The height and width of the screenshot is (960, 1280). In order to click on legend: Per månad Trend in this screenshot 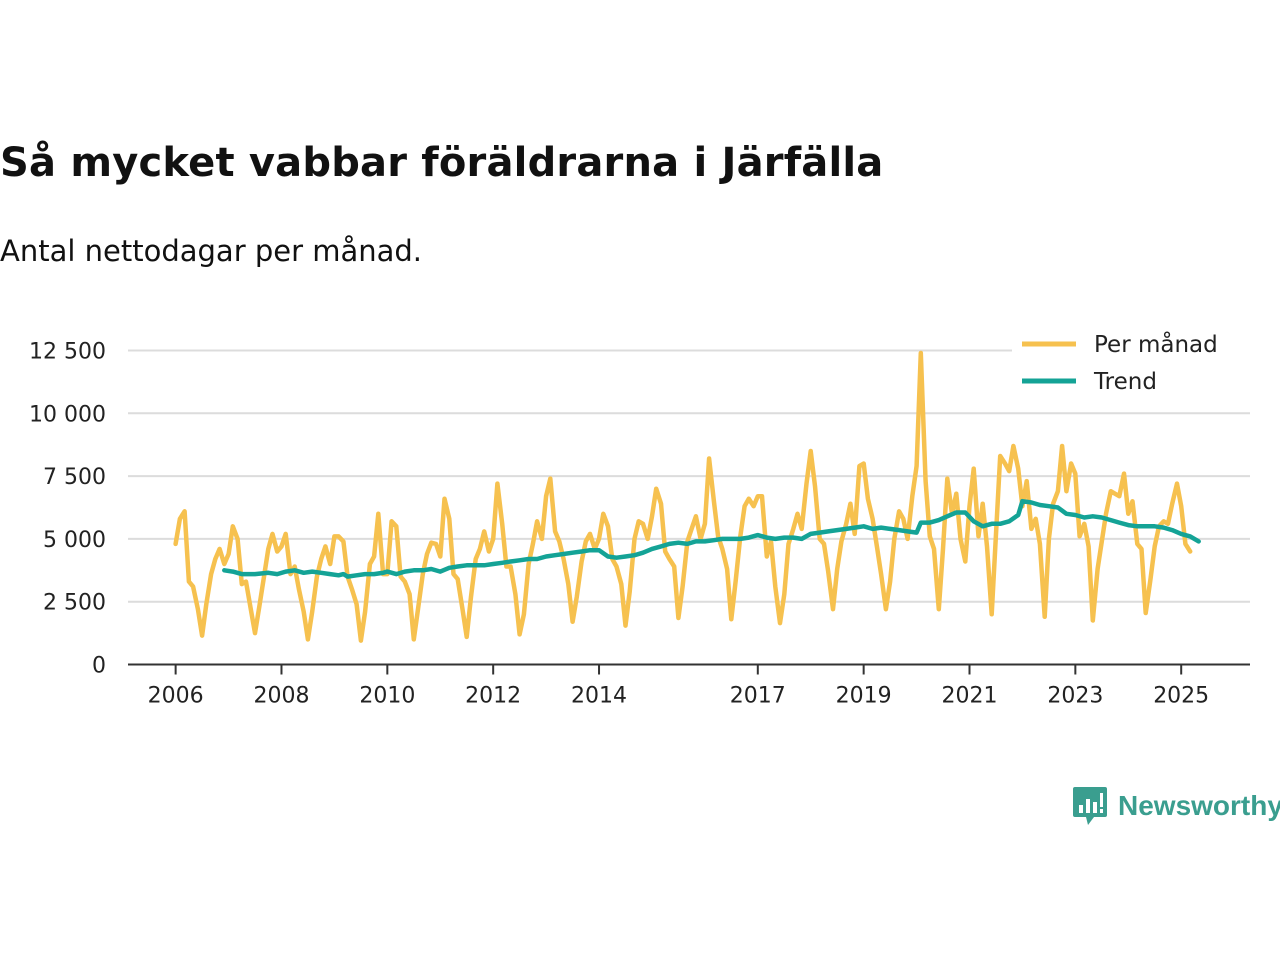, I will do `click(1131, 367)`.